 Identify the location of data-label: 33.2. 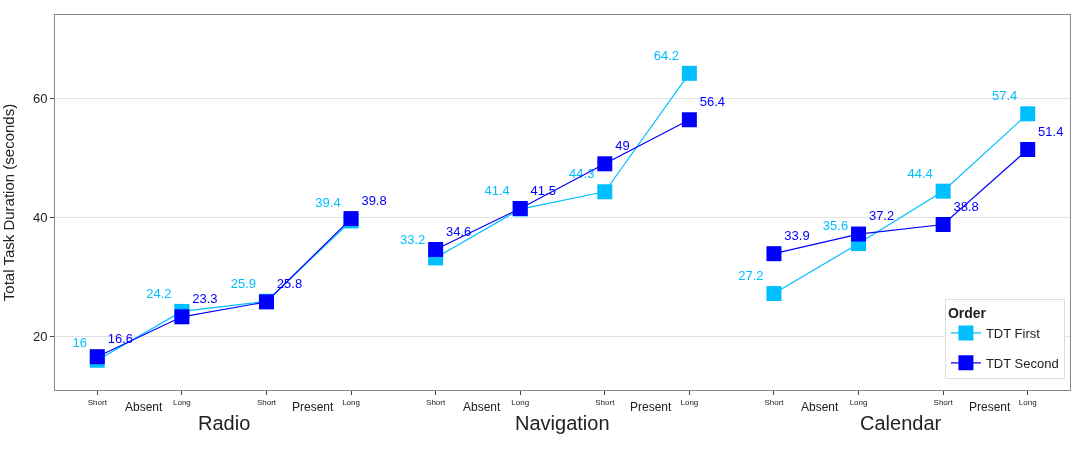
(412, 240).